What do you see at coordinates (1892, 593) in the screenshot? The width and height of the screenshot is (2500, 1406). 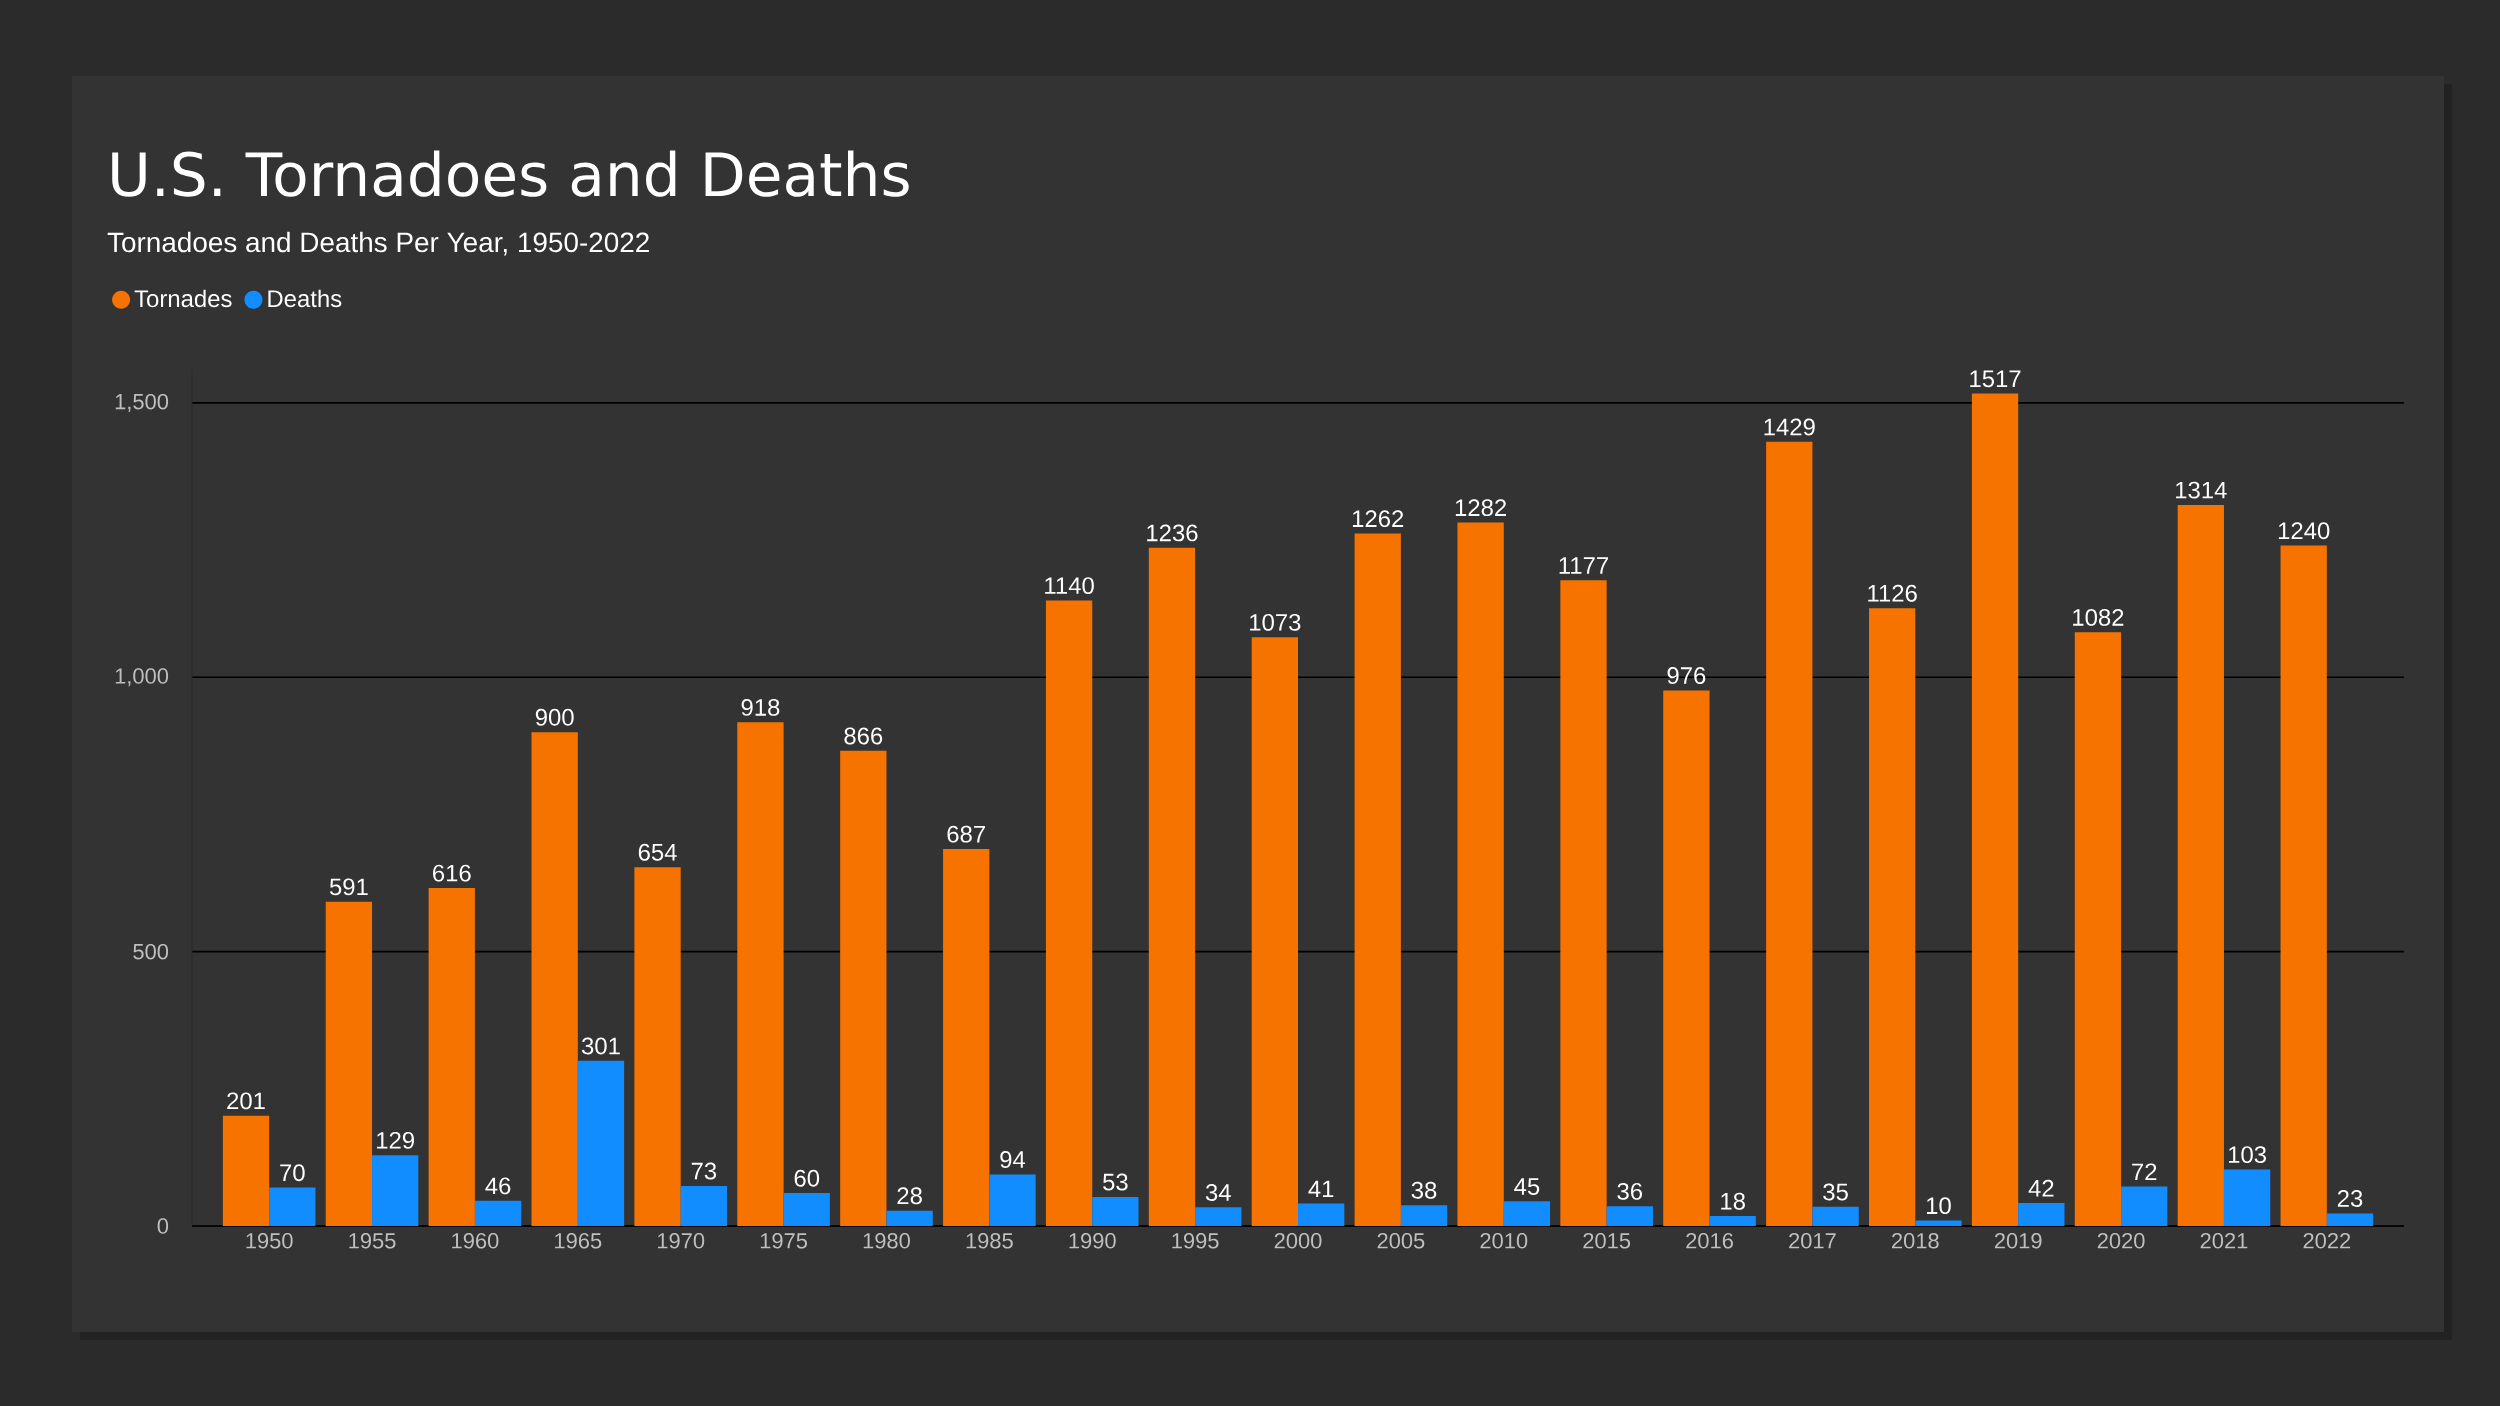 I see `data-label: 1126` at bounding box center [1892, 593].